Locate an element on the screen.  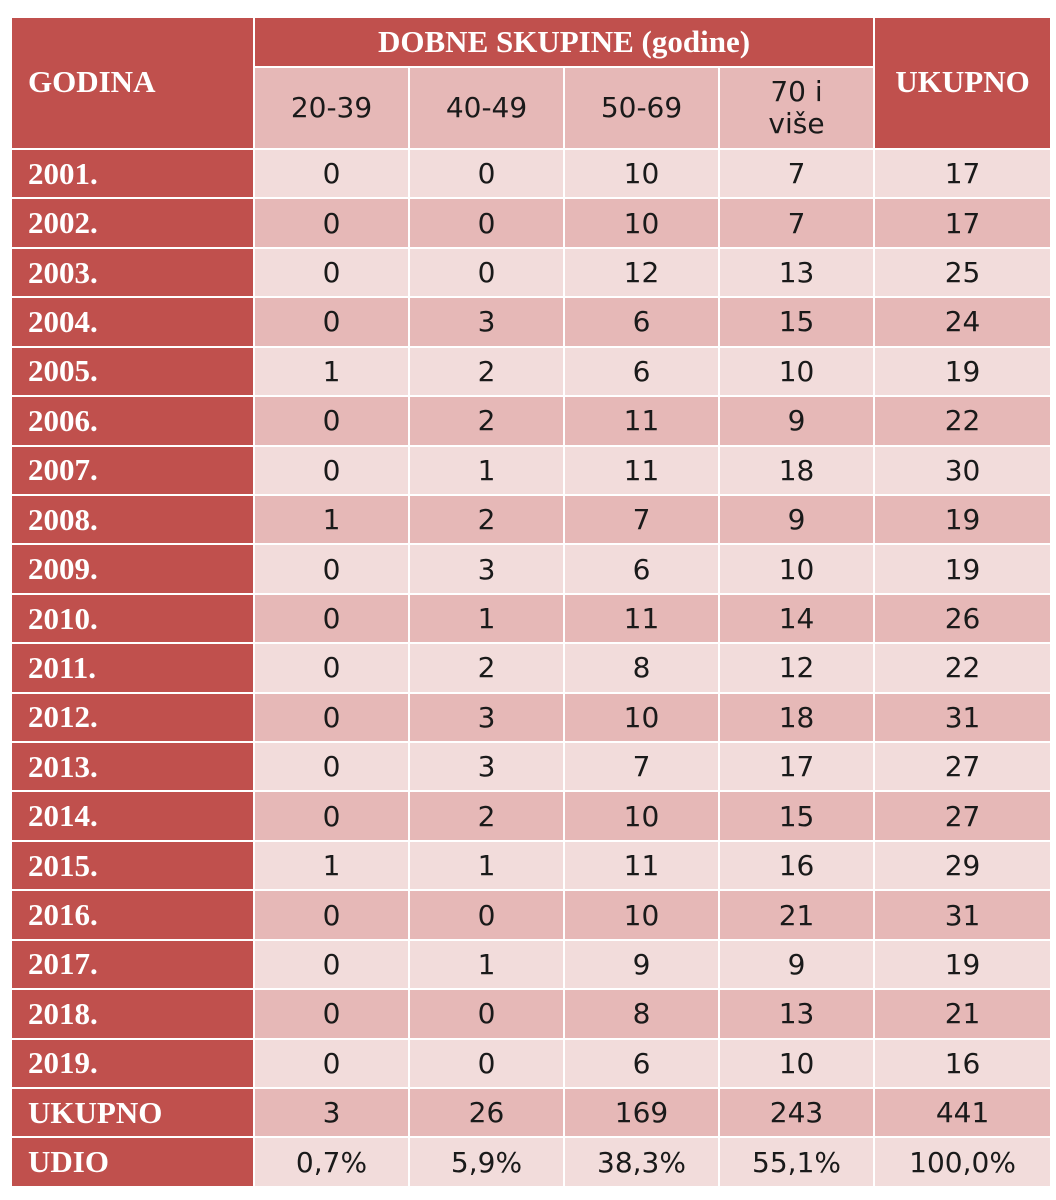
total-cell: 26 is located at coordinates (964, 619).